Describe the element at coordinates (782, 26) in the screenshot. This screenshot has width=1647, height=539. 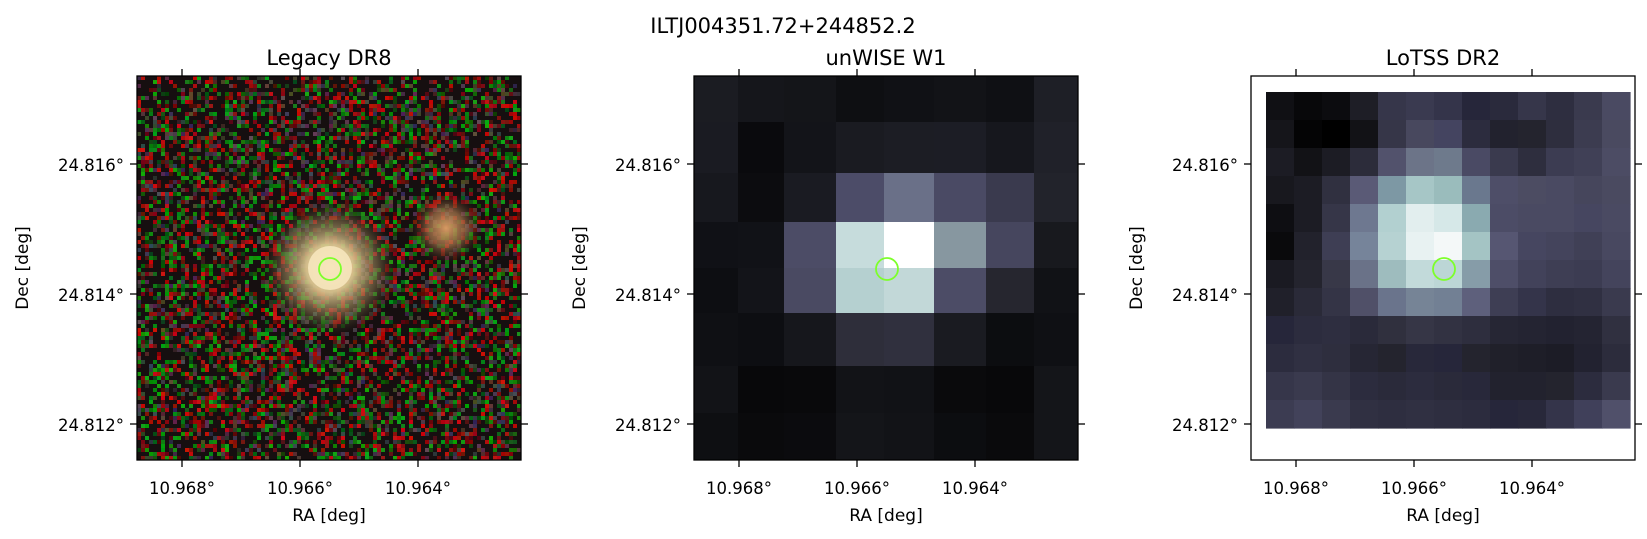
I see `figure-title: ILTJ004351.72+244852.2` at that location.